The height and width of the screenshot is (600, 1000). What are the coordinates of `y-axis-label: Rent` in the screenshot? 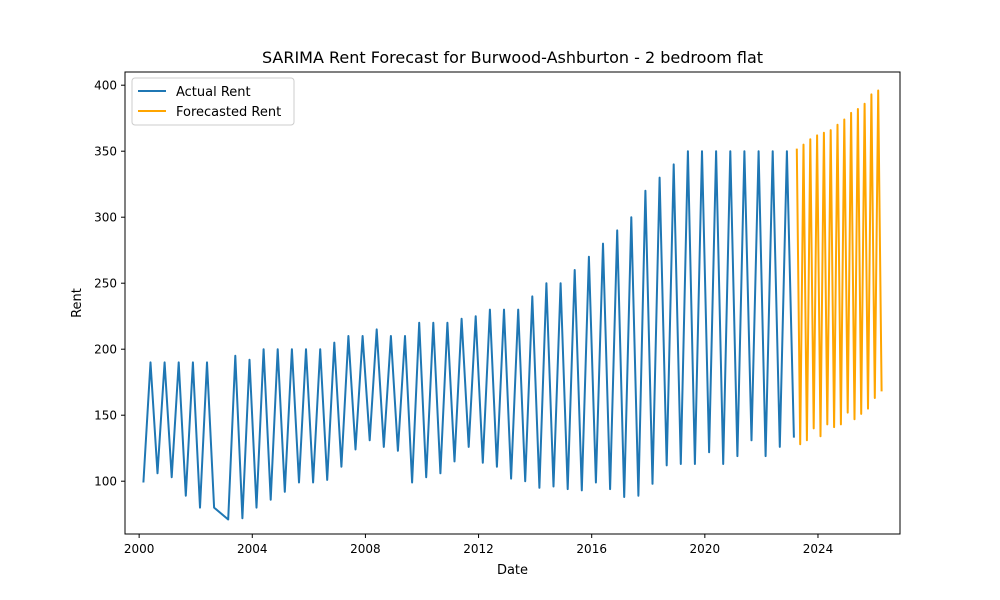 It's located at (77, 303).